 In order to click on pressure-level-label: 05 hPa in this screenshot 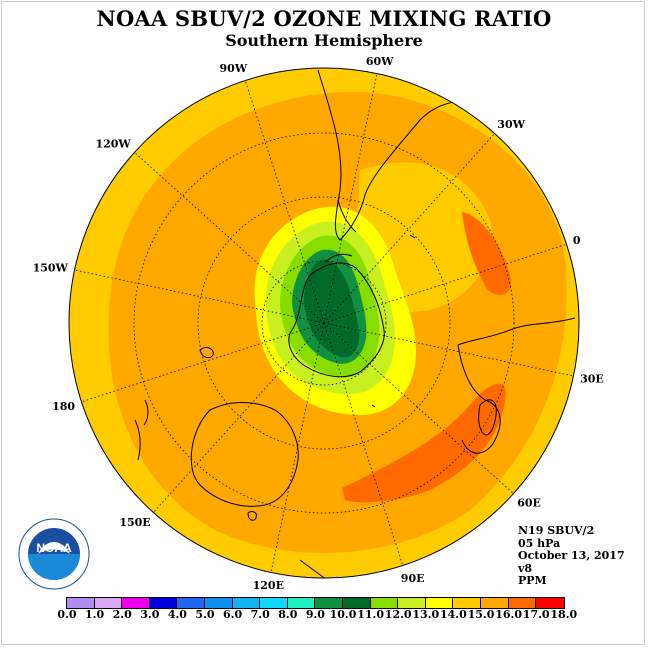, I will do `click(539, 543)`.